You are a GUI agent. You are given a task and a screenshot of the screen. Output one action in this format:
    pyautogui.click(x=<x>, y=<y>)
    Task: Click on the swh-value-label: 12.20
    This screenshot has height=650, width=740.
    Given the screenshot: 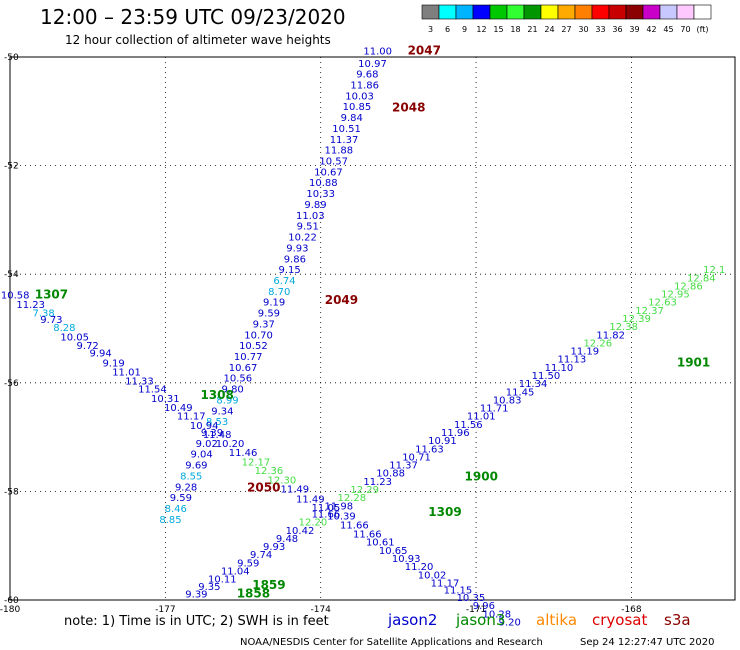 What is the action you would take?
    pyautogui.click(x=313, y=523)
    